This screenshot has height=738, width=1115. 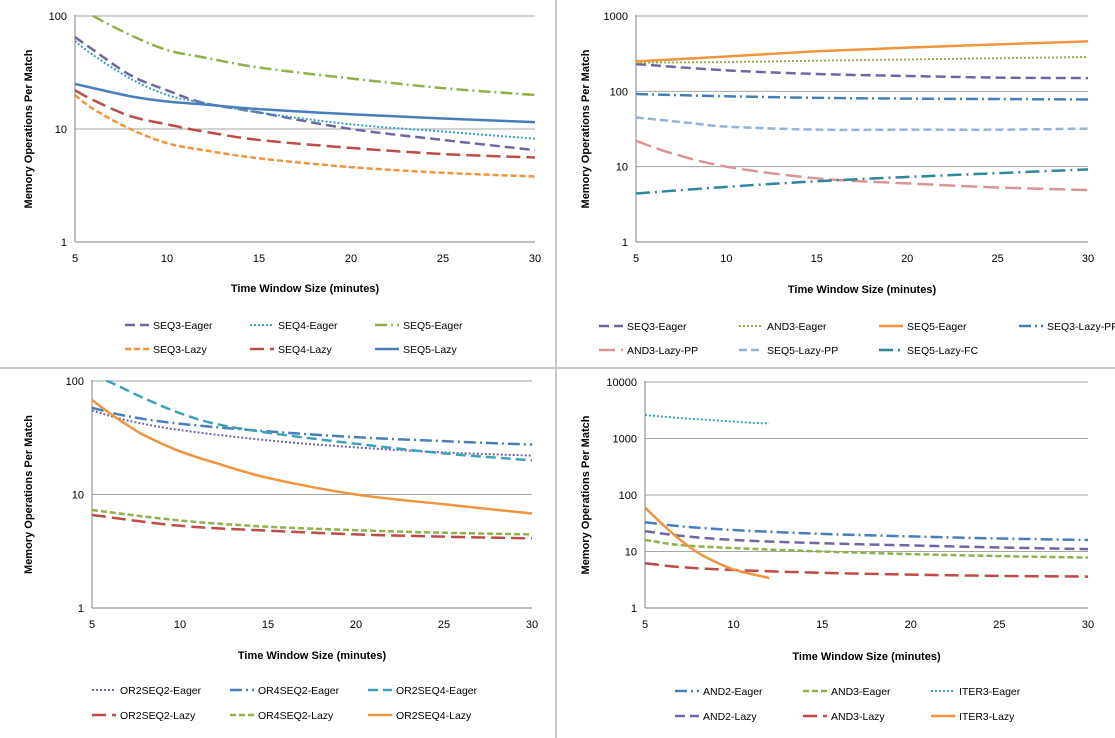 What do you see at coordinates (862, 165) in the screenshot?
I see `series-line-and3-lazy-pp` at bounding box center [862, 165].